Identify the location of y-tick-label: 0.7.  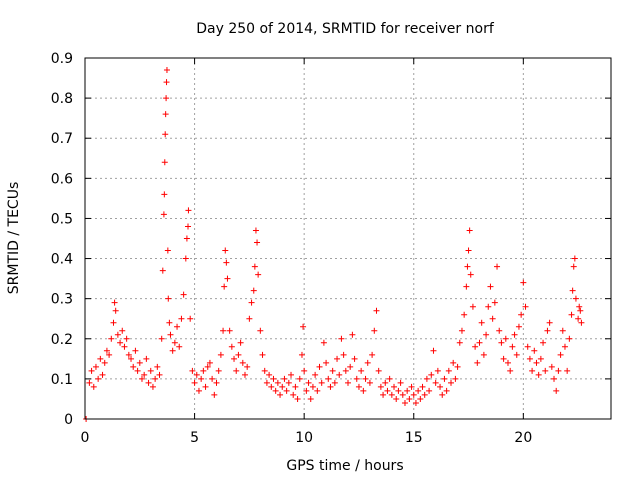
(62, 139).